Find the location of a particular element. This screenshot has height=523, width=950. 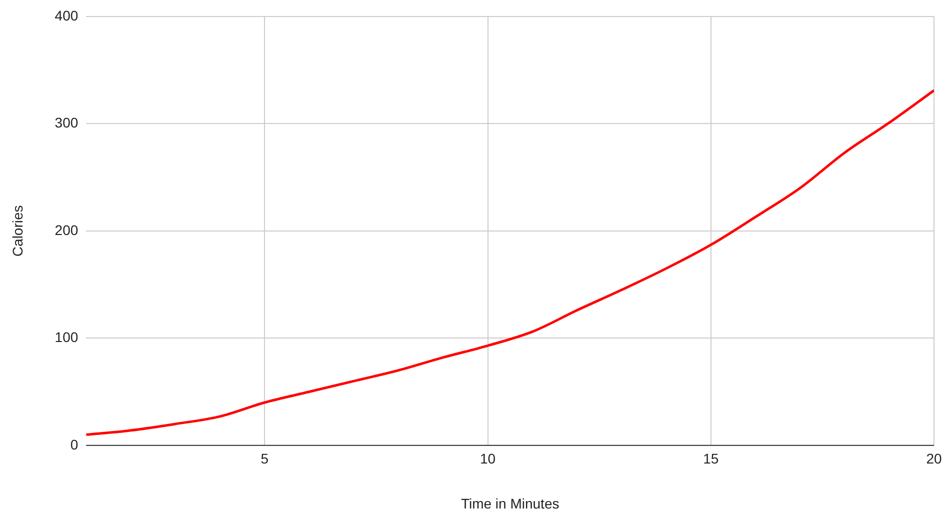

y-axis-title: Calories is located at coordinates (17, 231).